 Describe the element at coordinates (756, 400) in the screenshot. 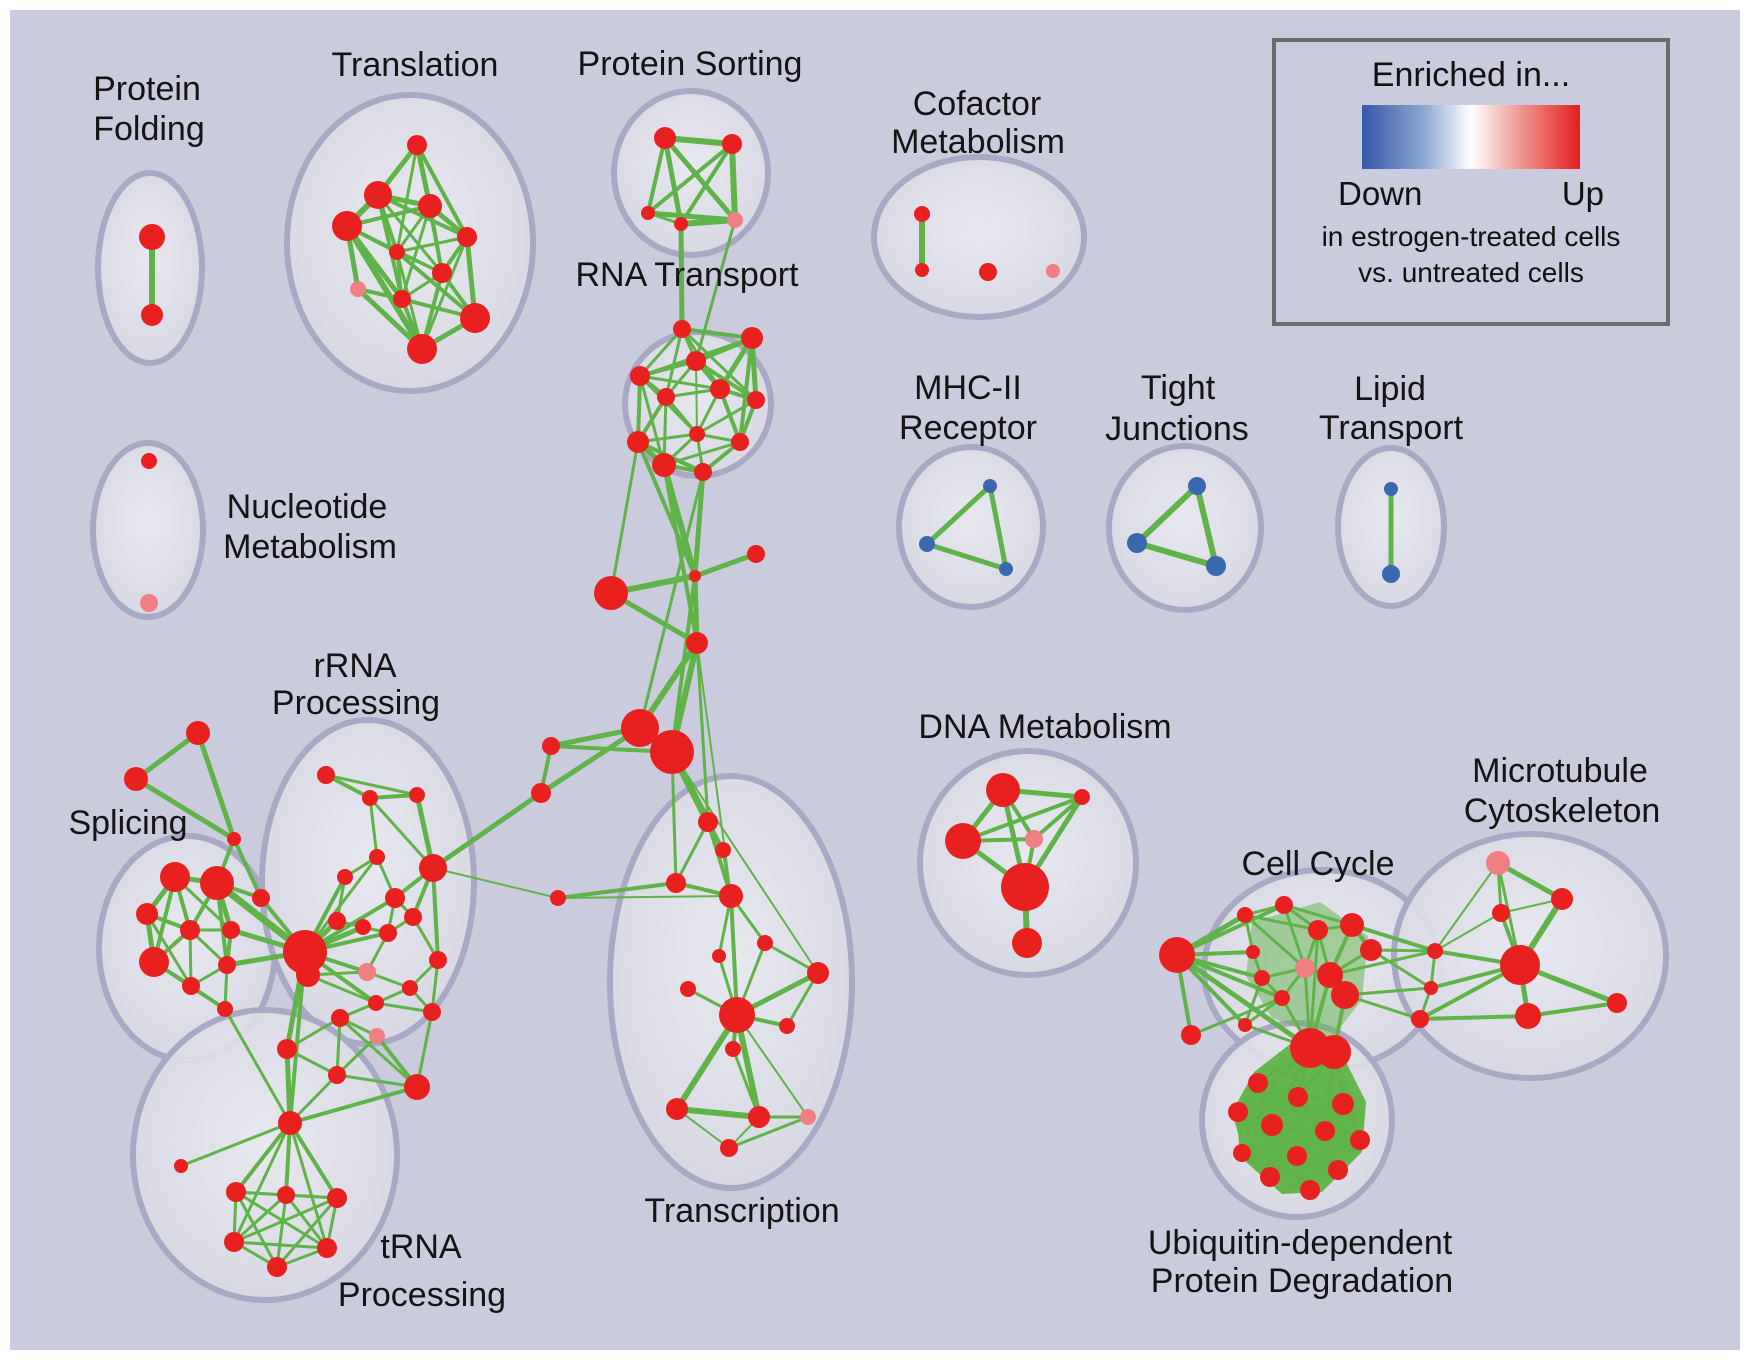

I see `node-r7` at that location.